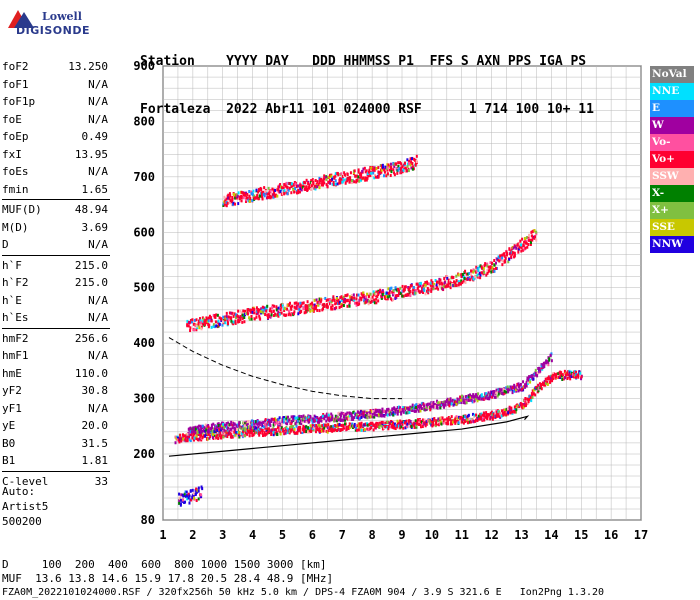  Describe the element at coordinates (15, 317) in the screenshot. I see `param-label: h`Es` at that location.